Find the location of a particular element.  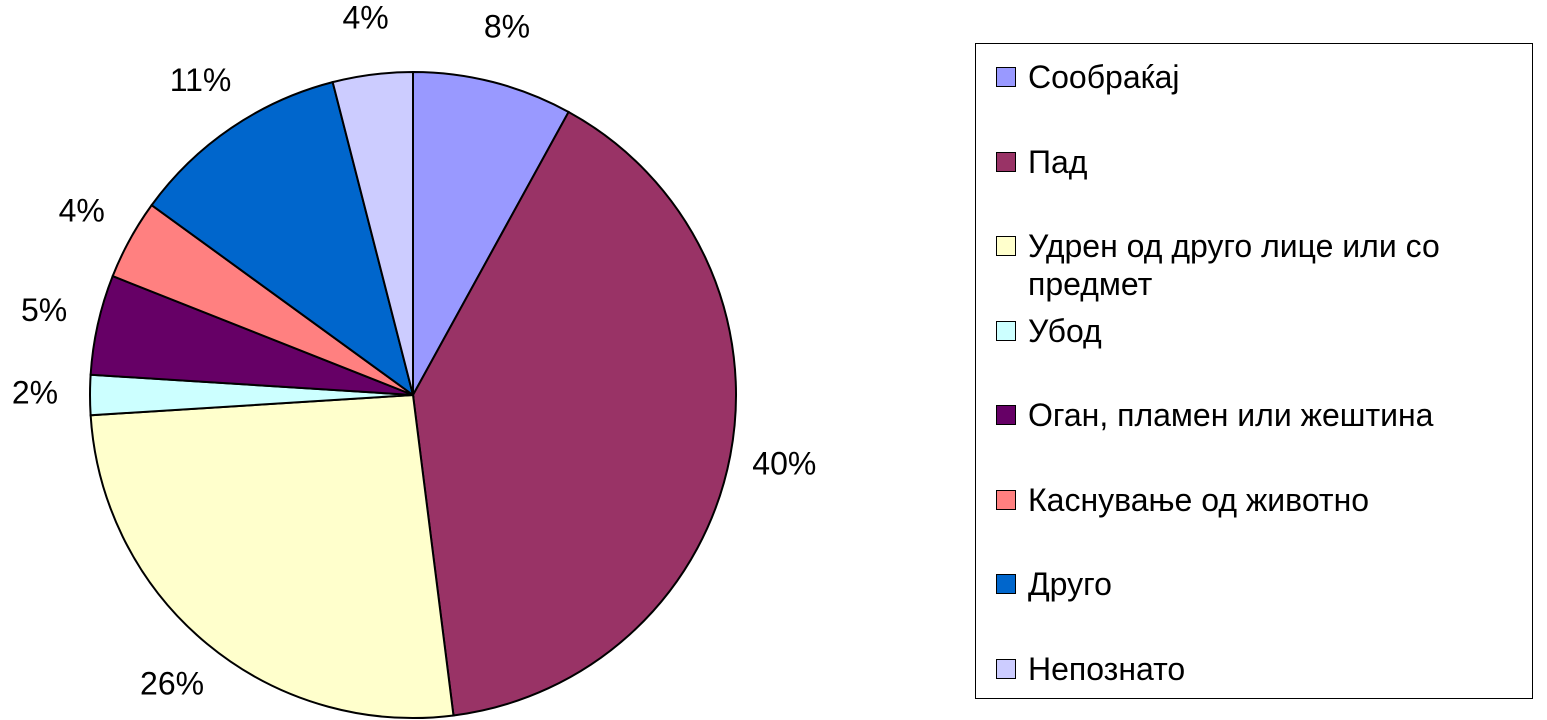

legend-label: Непознато is located at coordinates (1107, 668).